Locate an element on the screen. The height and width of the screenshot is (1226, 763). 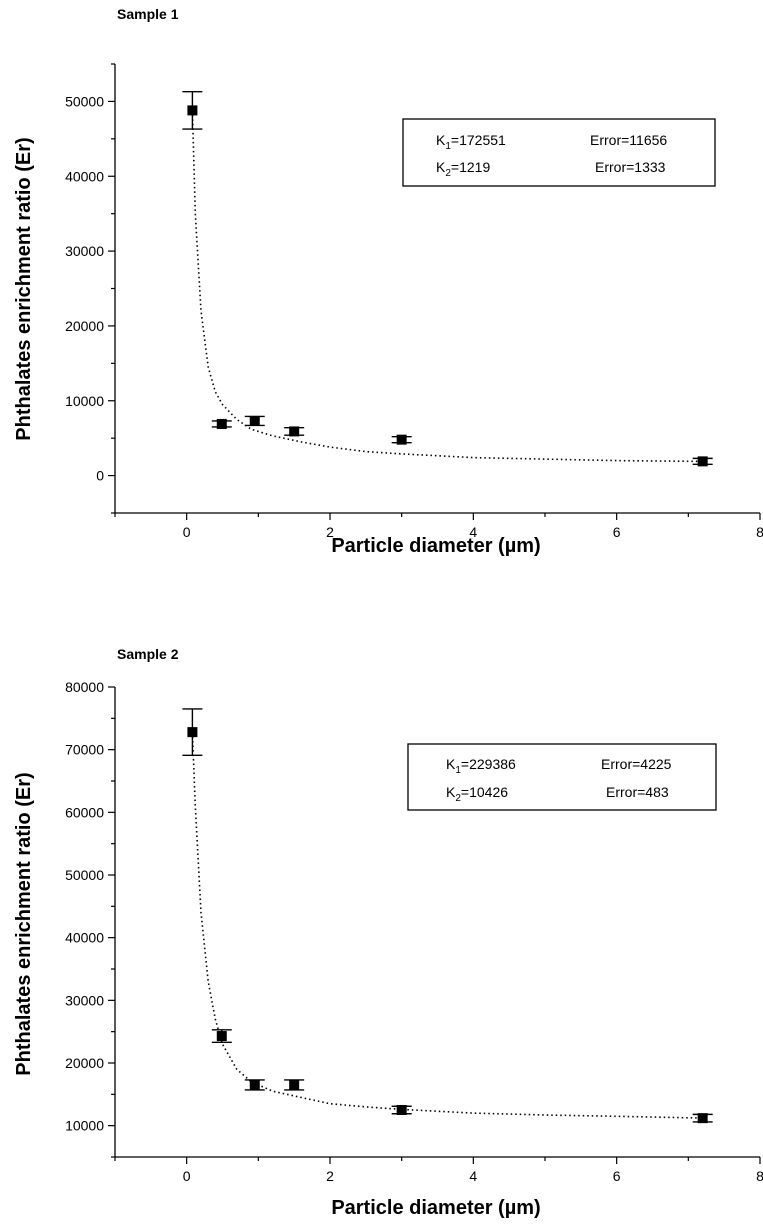
k2-error: Error=483 is located at coordinates (637, 792).